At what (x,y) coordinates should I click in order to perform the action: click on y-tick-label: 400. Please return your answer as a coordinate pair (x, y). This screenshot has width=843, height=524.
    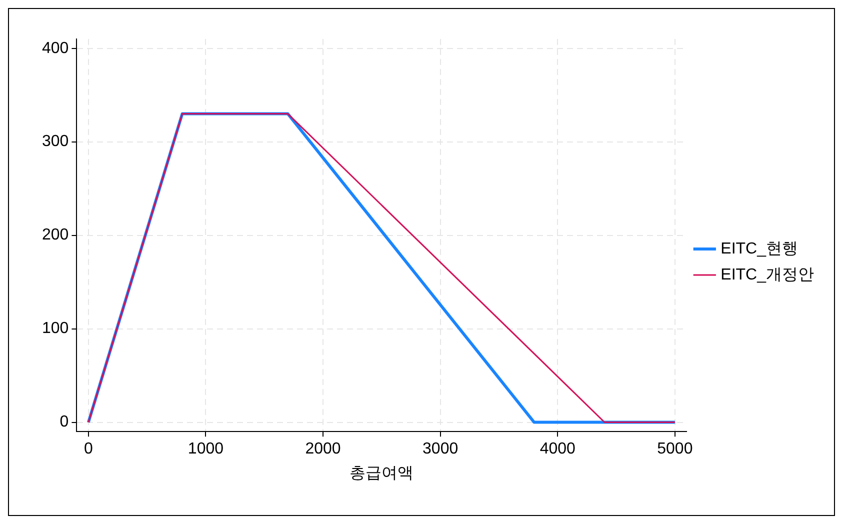
    Looking at the image, I should click on (55, 48).